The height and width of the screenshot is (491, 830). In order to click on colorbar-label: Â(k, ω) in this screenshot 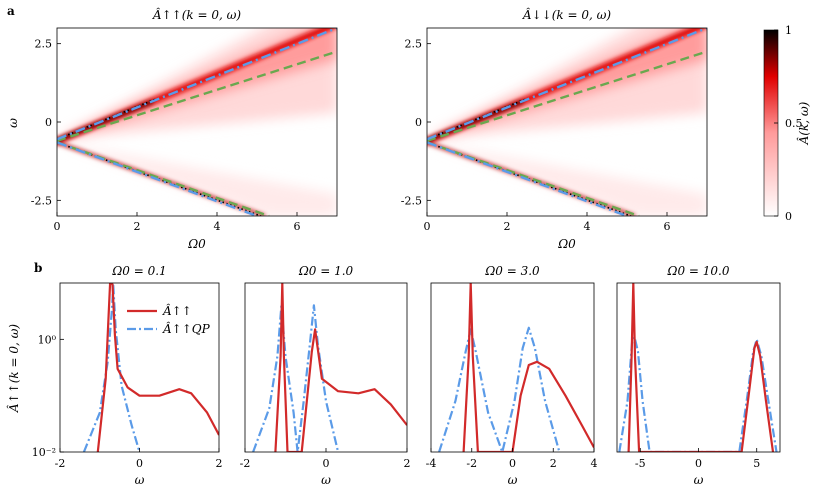, I will do `click(803, 123)`.